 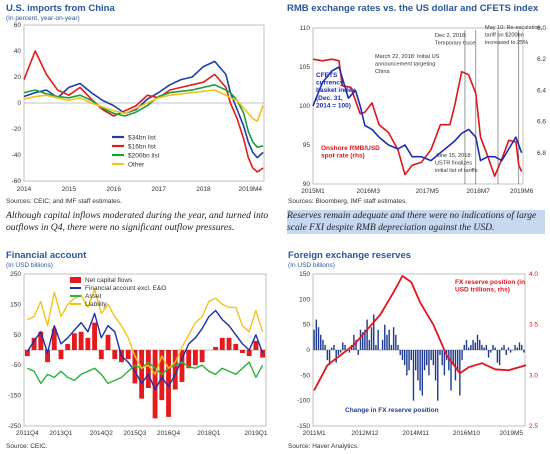 I want to click on x-tick-label: 2017M5, so click(x=427, y=191).